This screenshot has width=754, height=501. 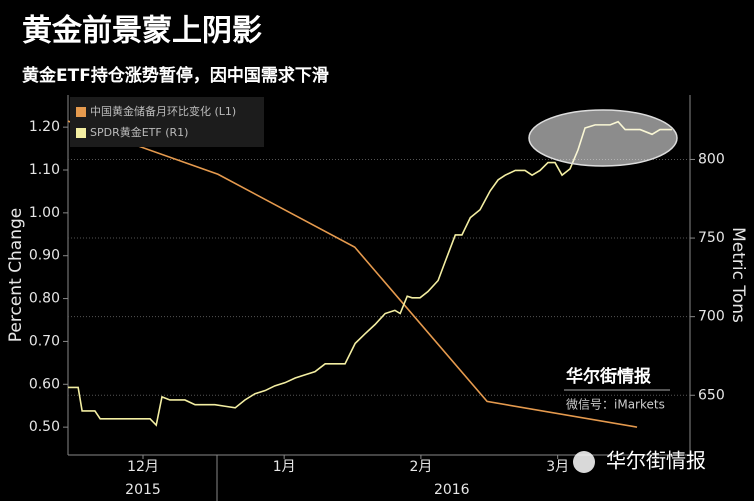 I want to click on year-label: 2016, so click(x=452, y=490).